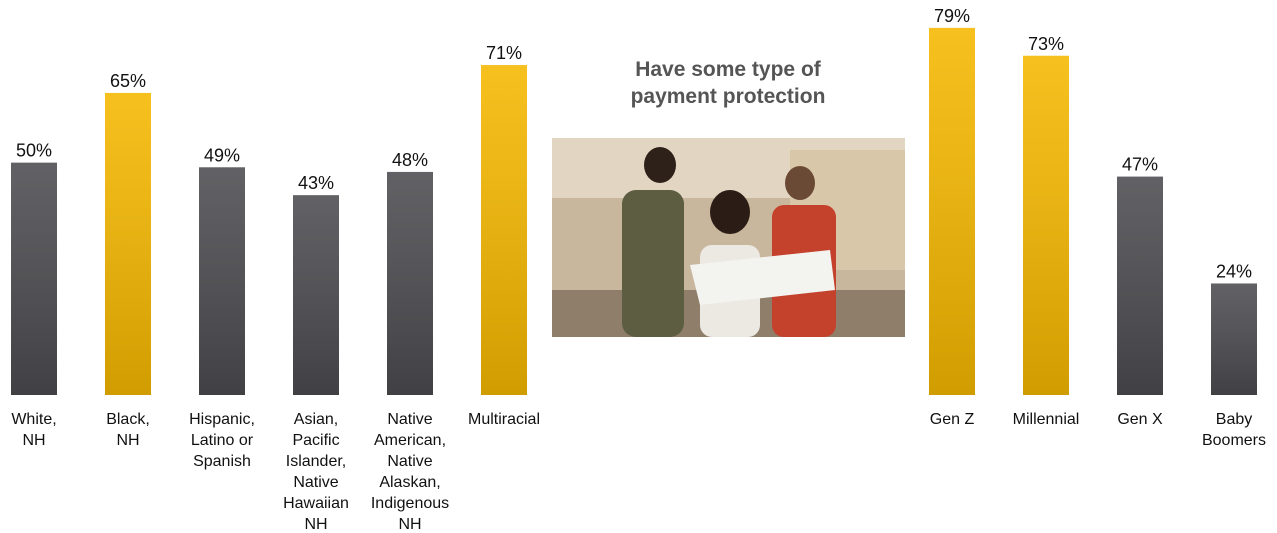  I want to click on category-label: White, NH, so click(33, 430).